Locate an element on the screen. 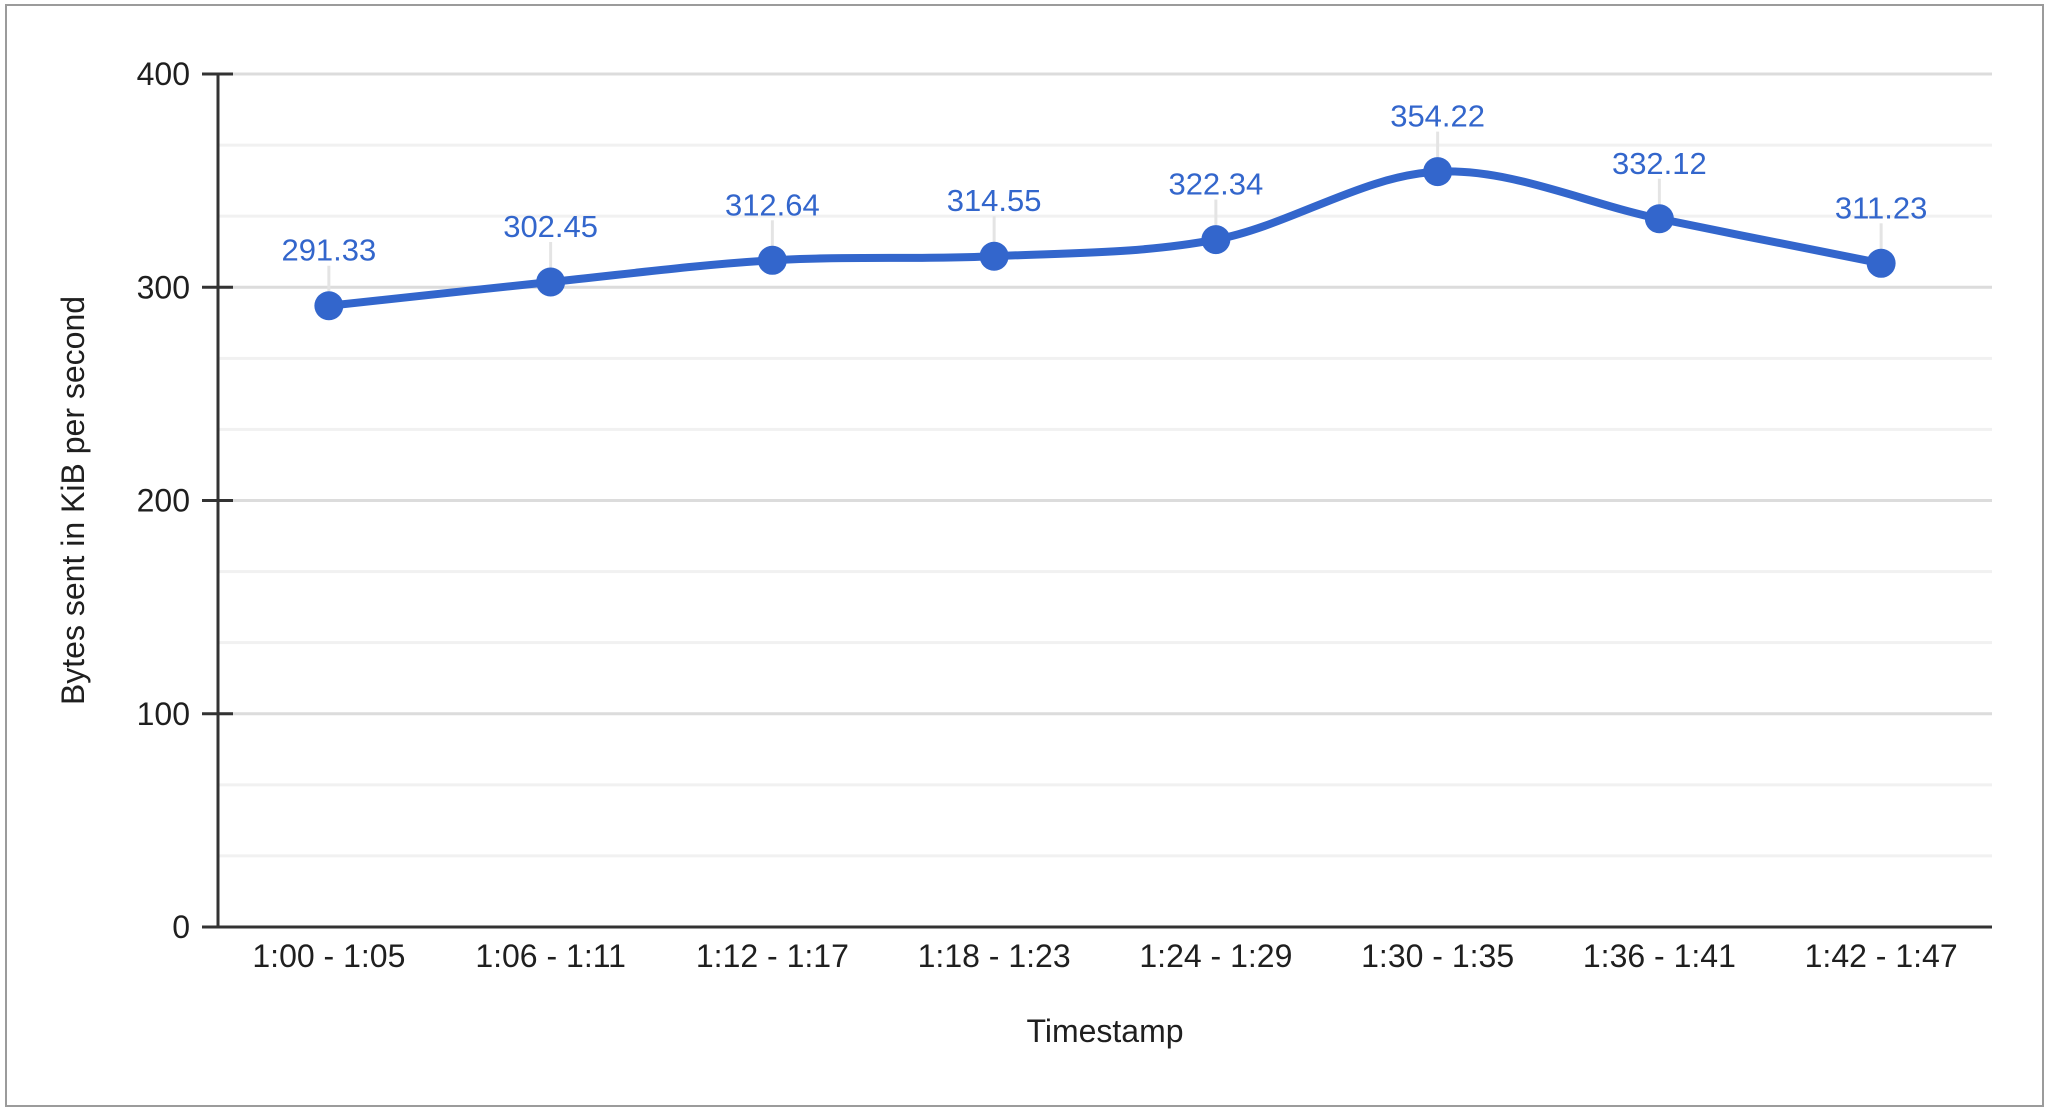  series-line is located at coordinates (1105, 238).